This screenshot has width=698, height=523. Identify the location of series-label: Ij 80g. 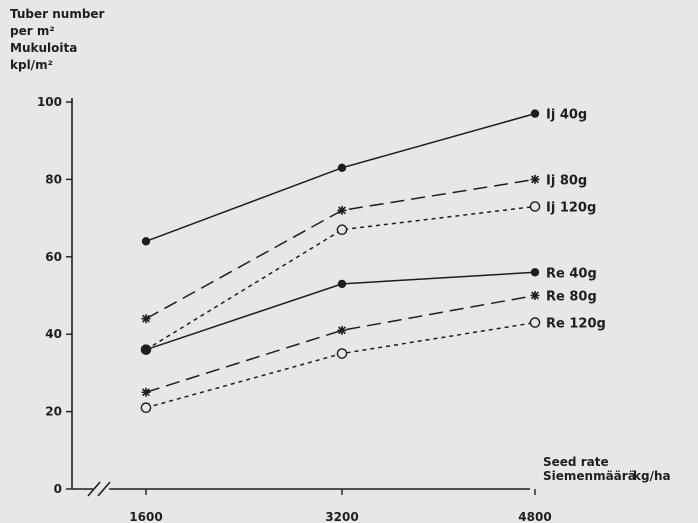
(566, 180).